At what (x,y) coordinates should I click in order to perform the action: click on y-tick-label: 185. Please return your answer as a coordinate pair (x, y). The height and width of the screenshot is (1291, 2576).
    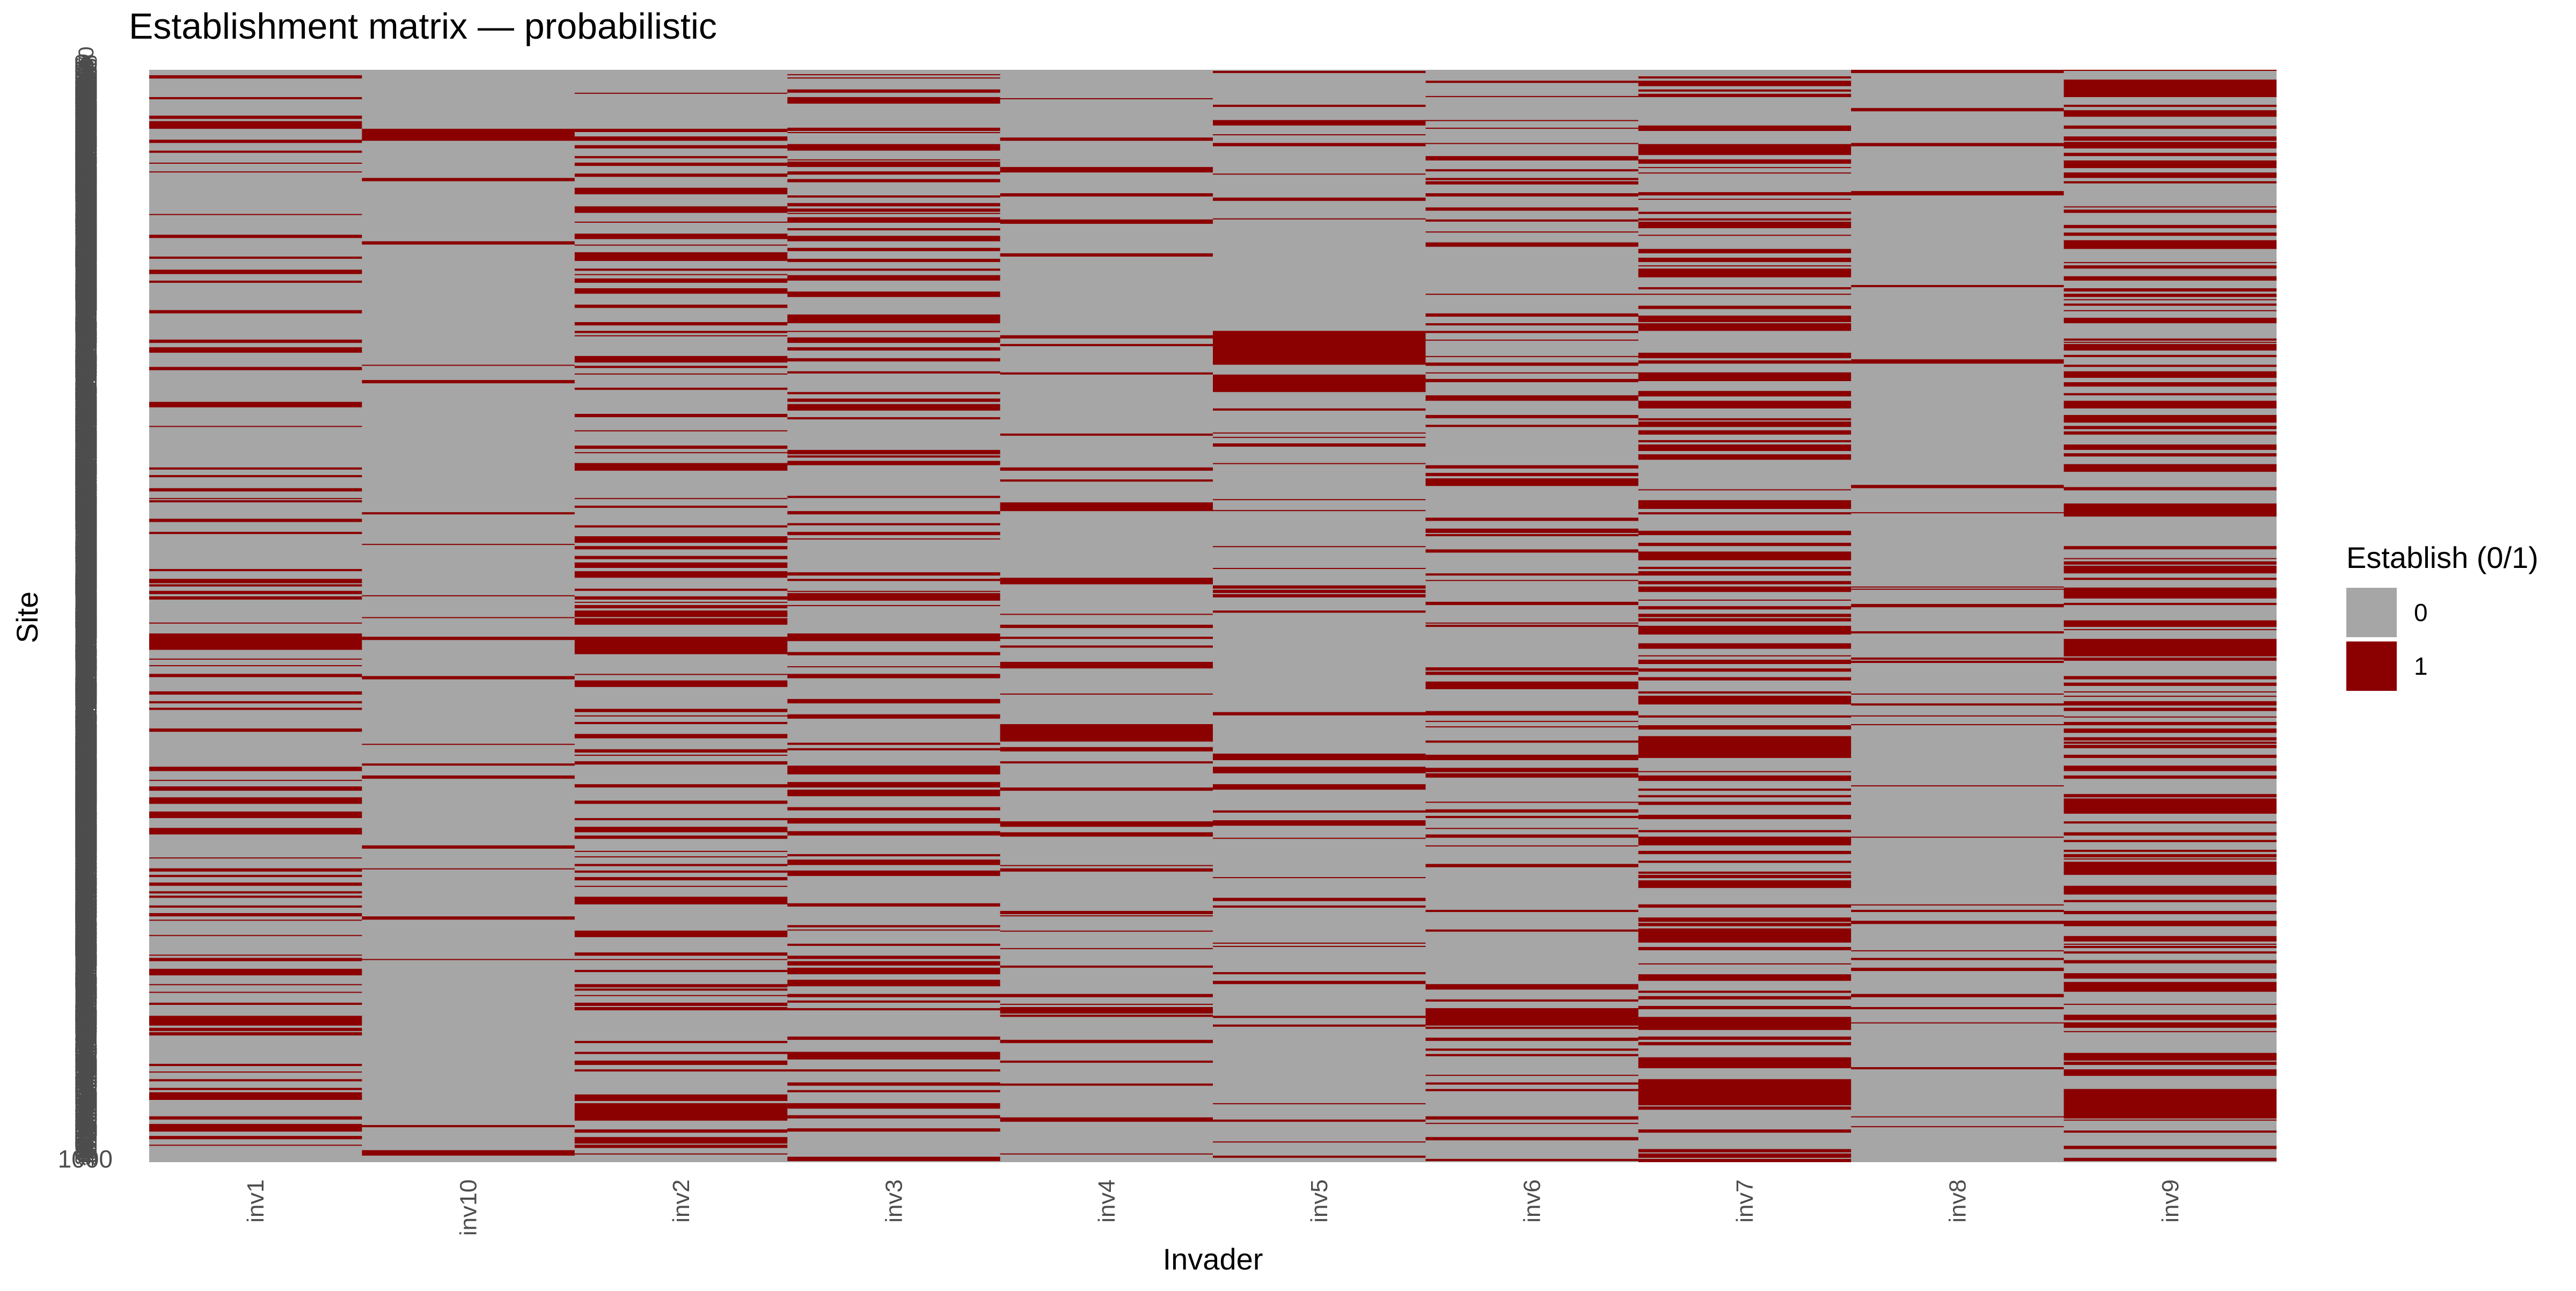
    Looking at the image, I should click on (89, 961).